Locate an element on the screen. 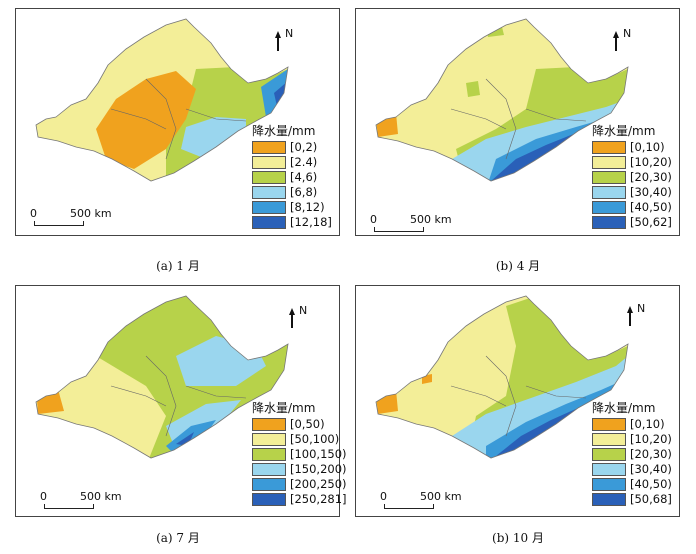 Image resolution: width=696 pixels, height=554 pixels. legend-label: [150,200) is located at coordinates (318, 469).